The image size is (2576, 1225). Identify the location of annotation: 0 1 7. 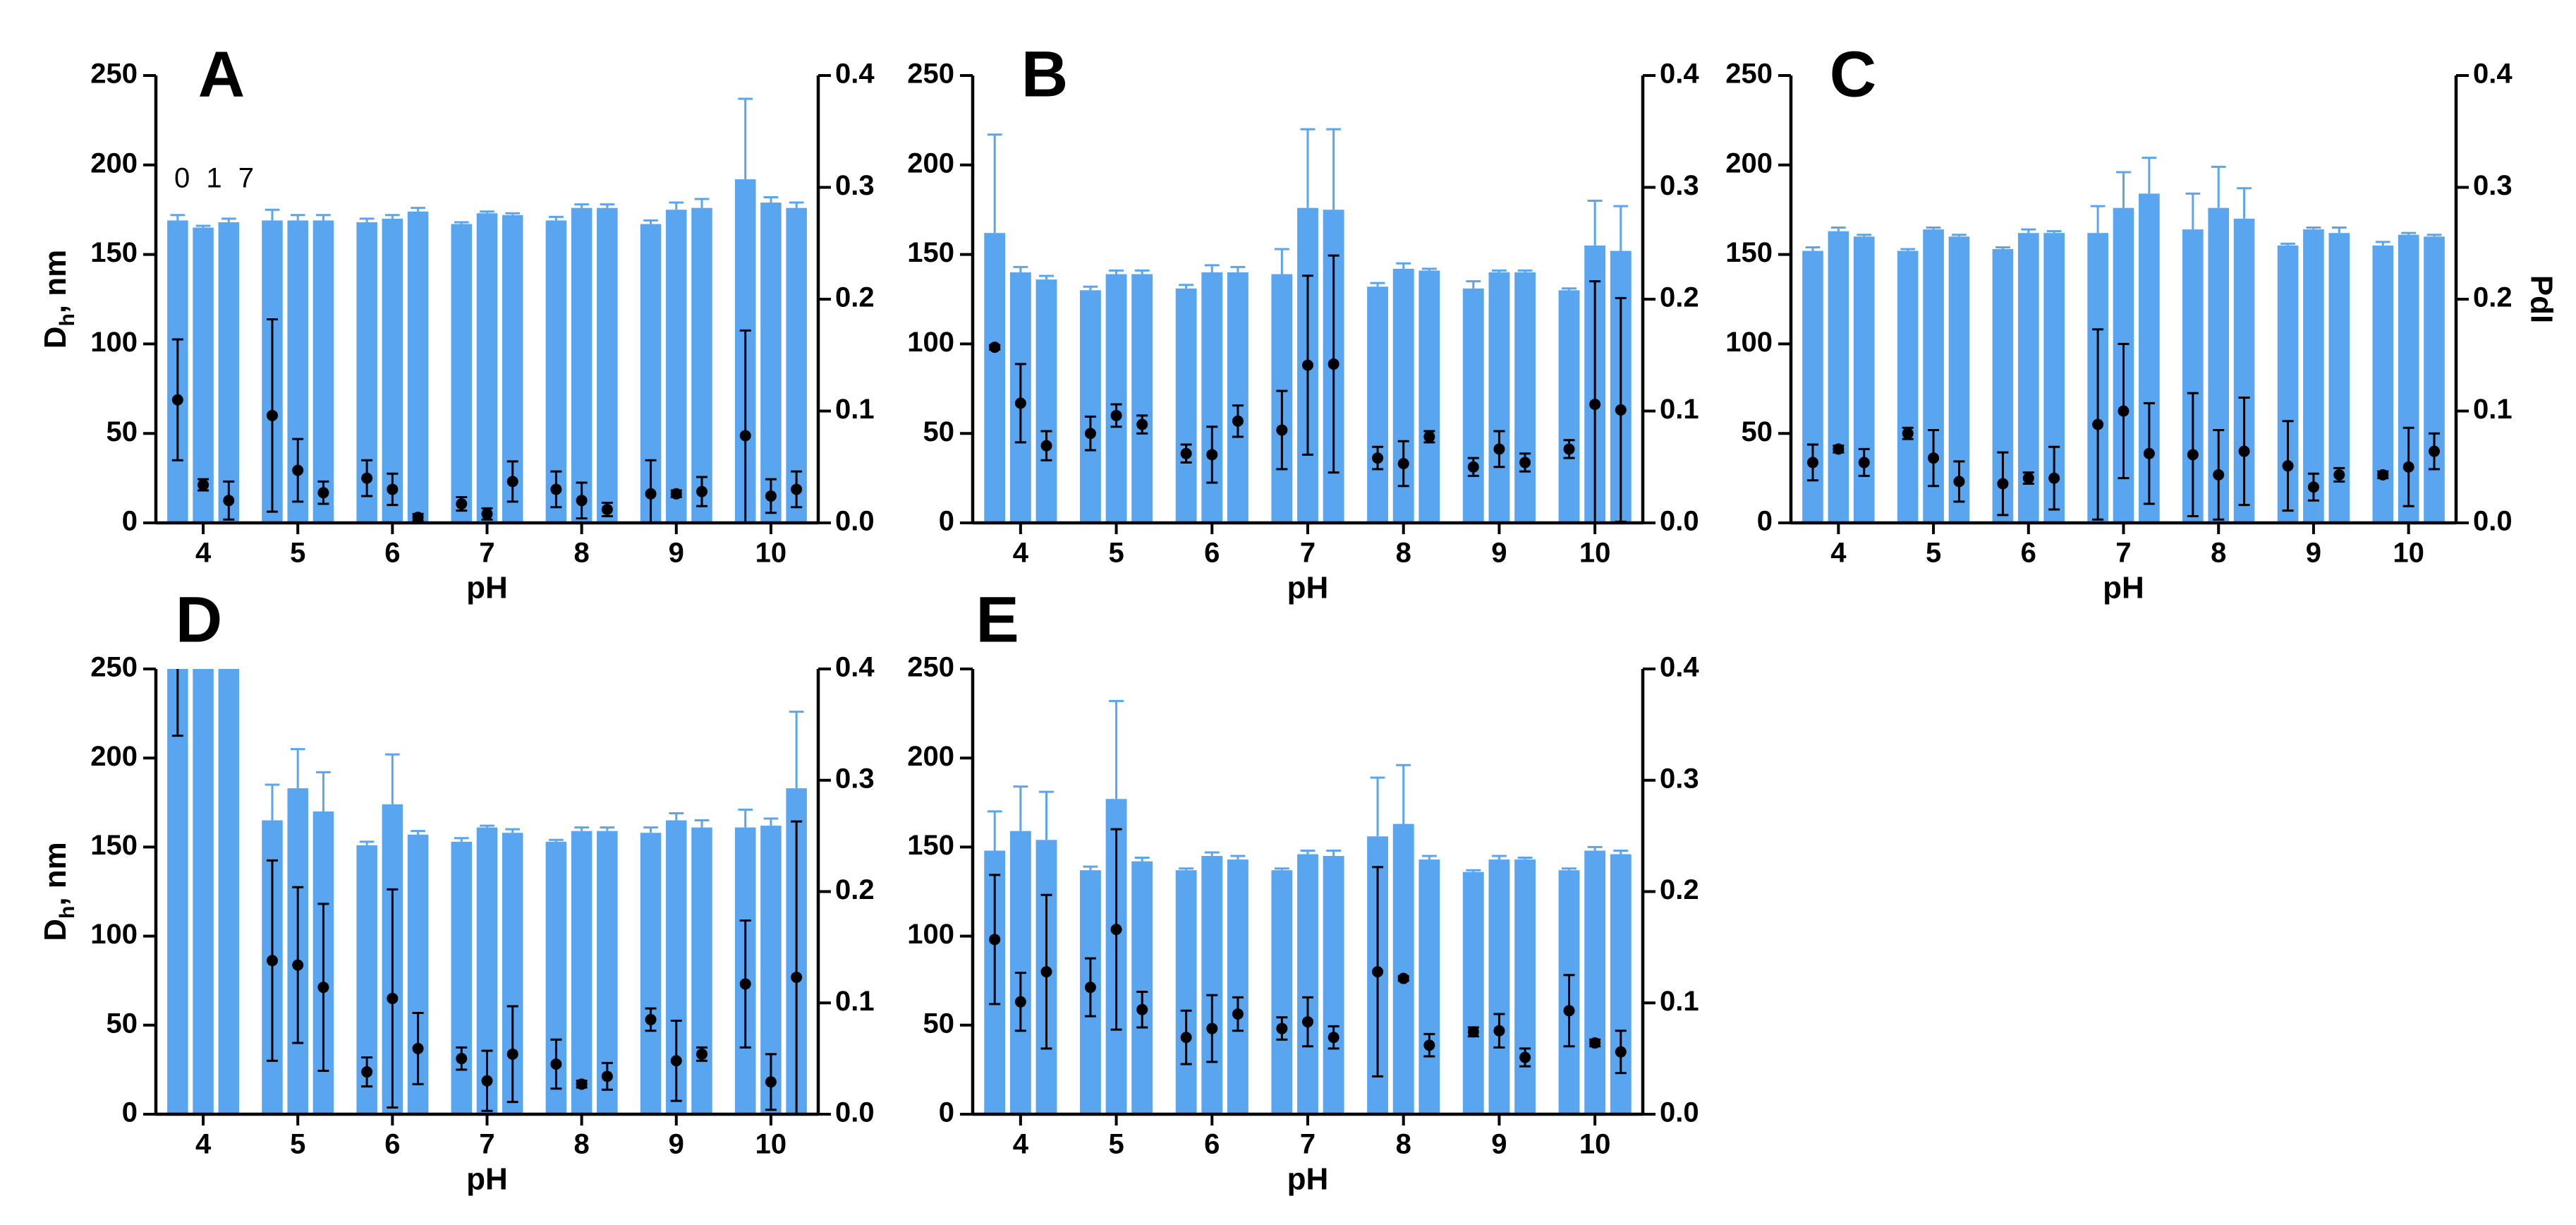
(216, 178).